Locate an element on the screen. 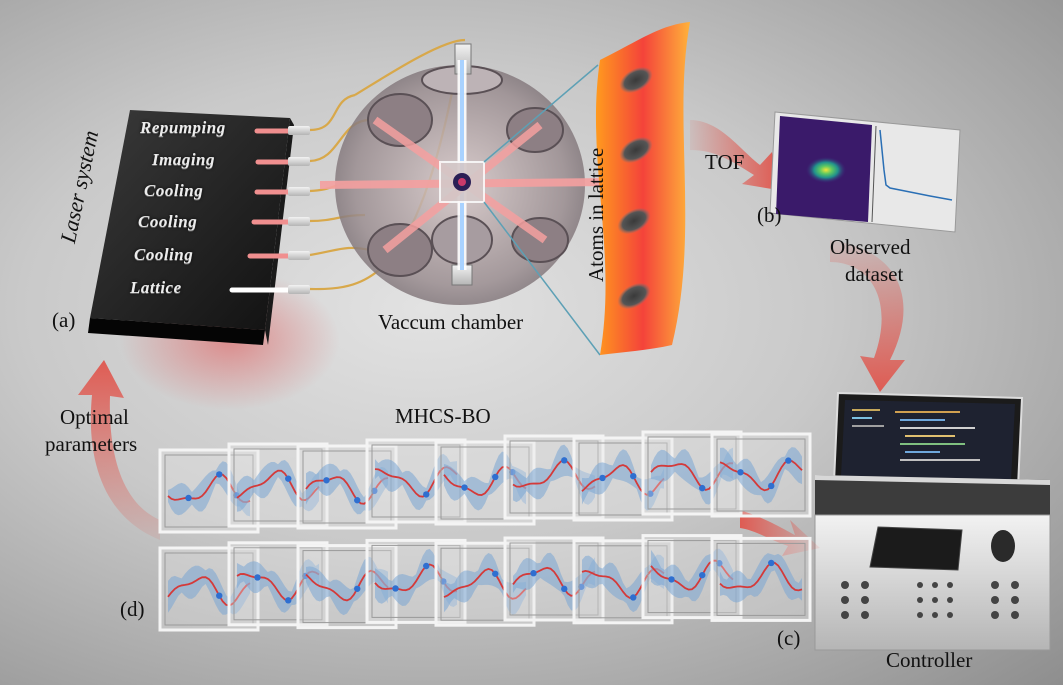 This screenshot has width=1063, height=685. projection-line-bottom is located at coordinates (542, 278).